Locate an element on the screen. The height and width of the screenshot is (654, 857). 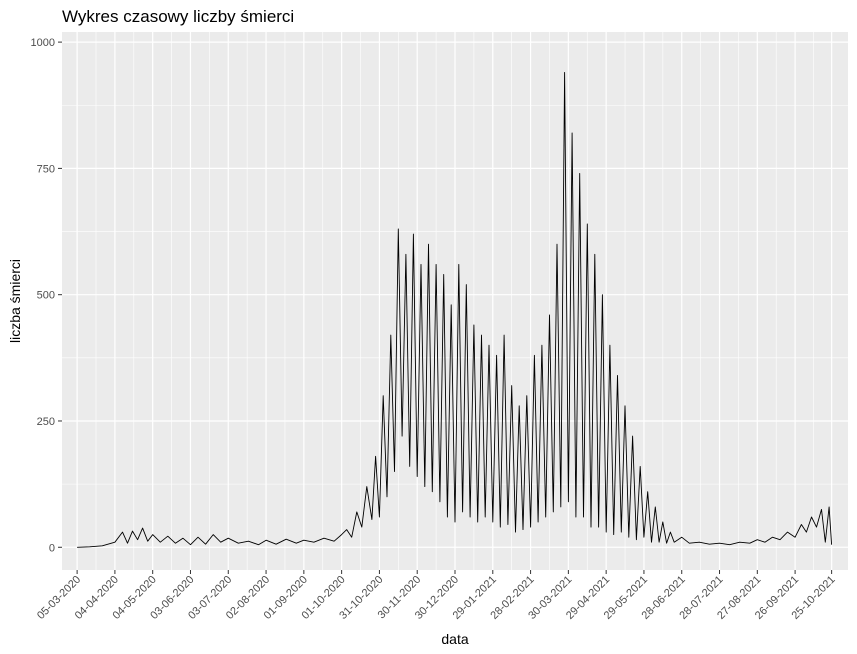
y-axis-label: liczba śmierci is located at coordinates (15, 301).